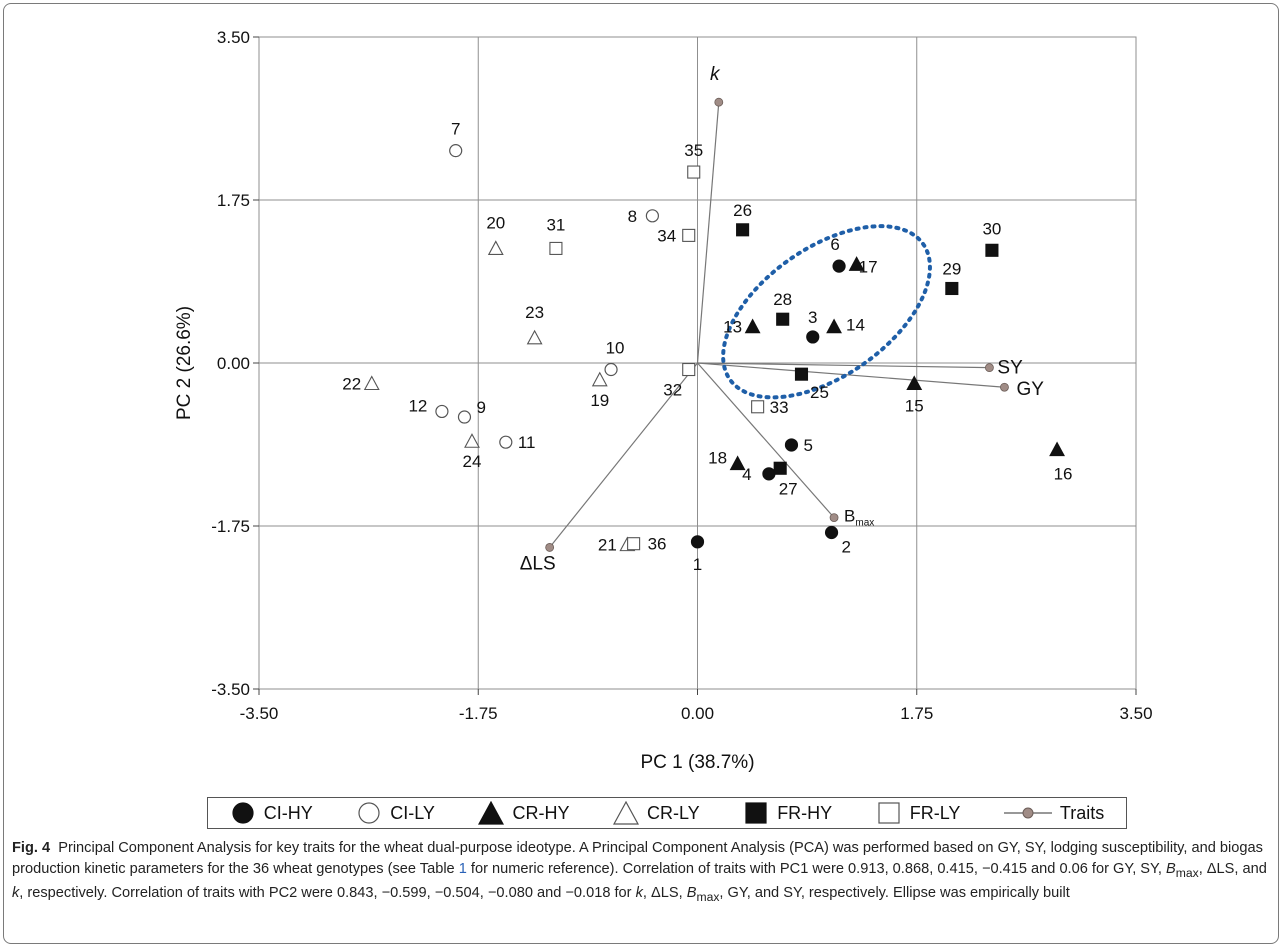  Describe the element at coordinates (782, 299) in the screenshot. I see `point-label-28: 28` at that location.